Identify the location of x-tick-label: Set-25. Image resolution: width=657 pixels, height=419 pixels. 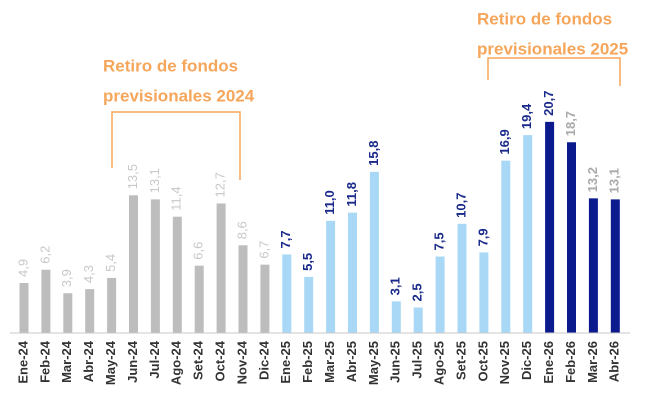
(460, 360).